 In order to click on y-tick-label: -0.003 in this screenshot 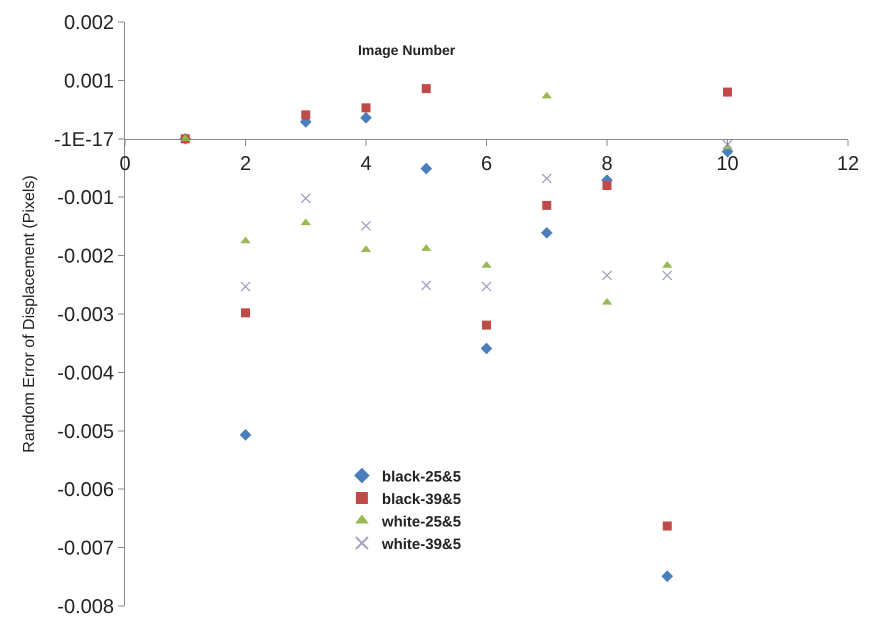, I will do `click(85, 315)`.